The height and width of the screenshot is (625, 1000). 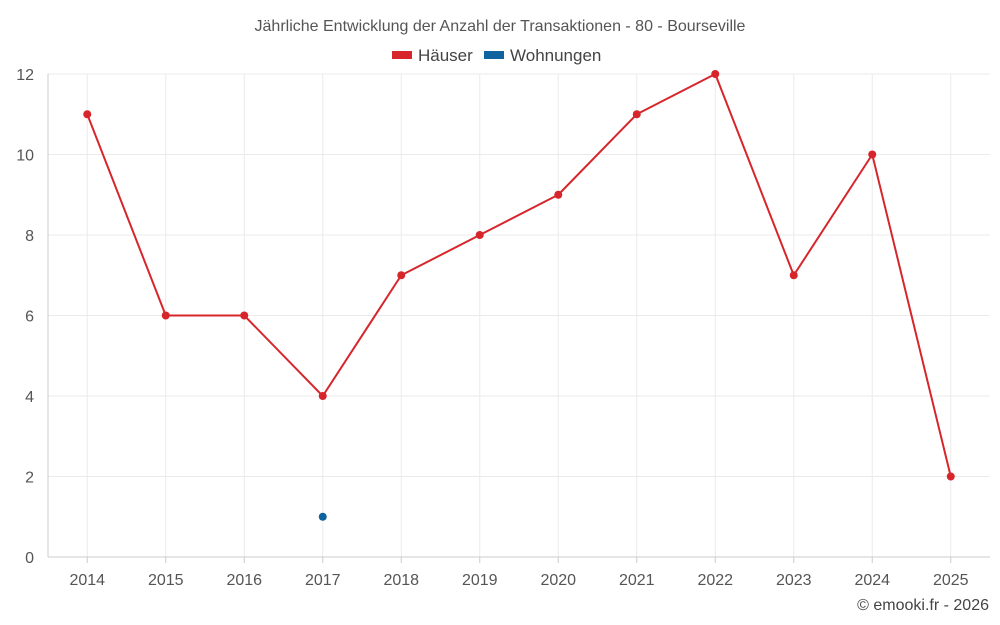 What do you see at coordinates (29, 478) in the screenshot?
I see `y-tick-label: 2` at bounding box center [29, 478].